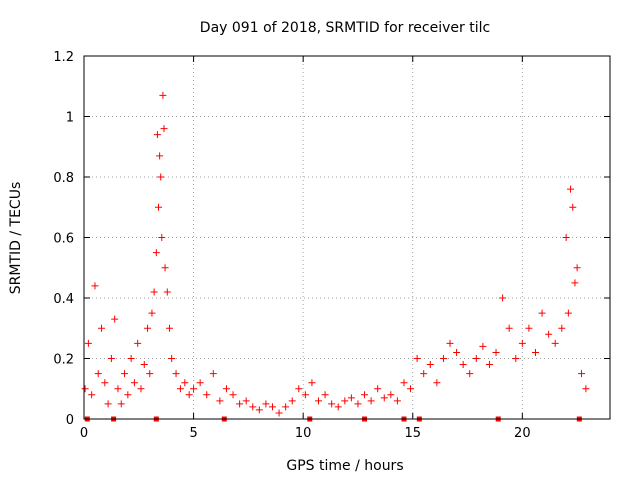 The image size is (640, 484). What do you see at coordinates (344, 466) in the screenshot?
I see `x-axis-label: GPS time / hours` at bounding box center [344, 466].